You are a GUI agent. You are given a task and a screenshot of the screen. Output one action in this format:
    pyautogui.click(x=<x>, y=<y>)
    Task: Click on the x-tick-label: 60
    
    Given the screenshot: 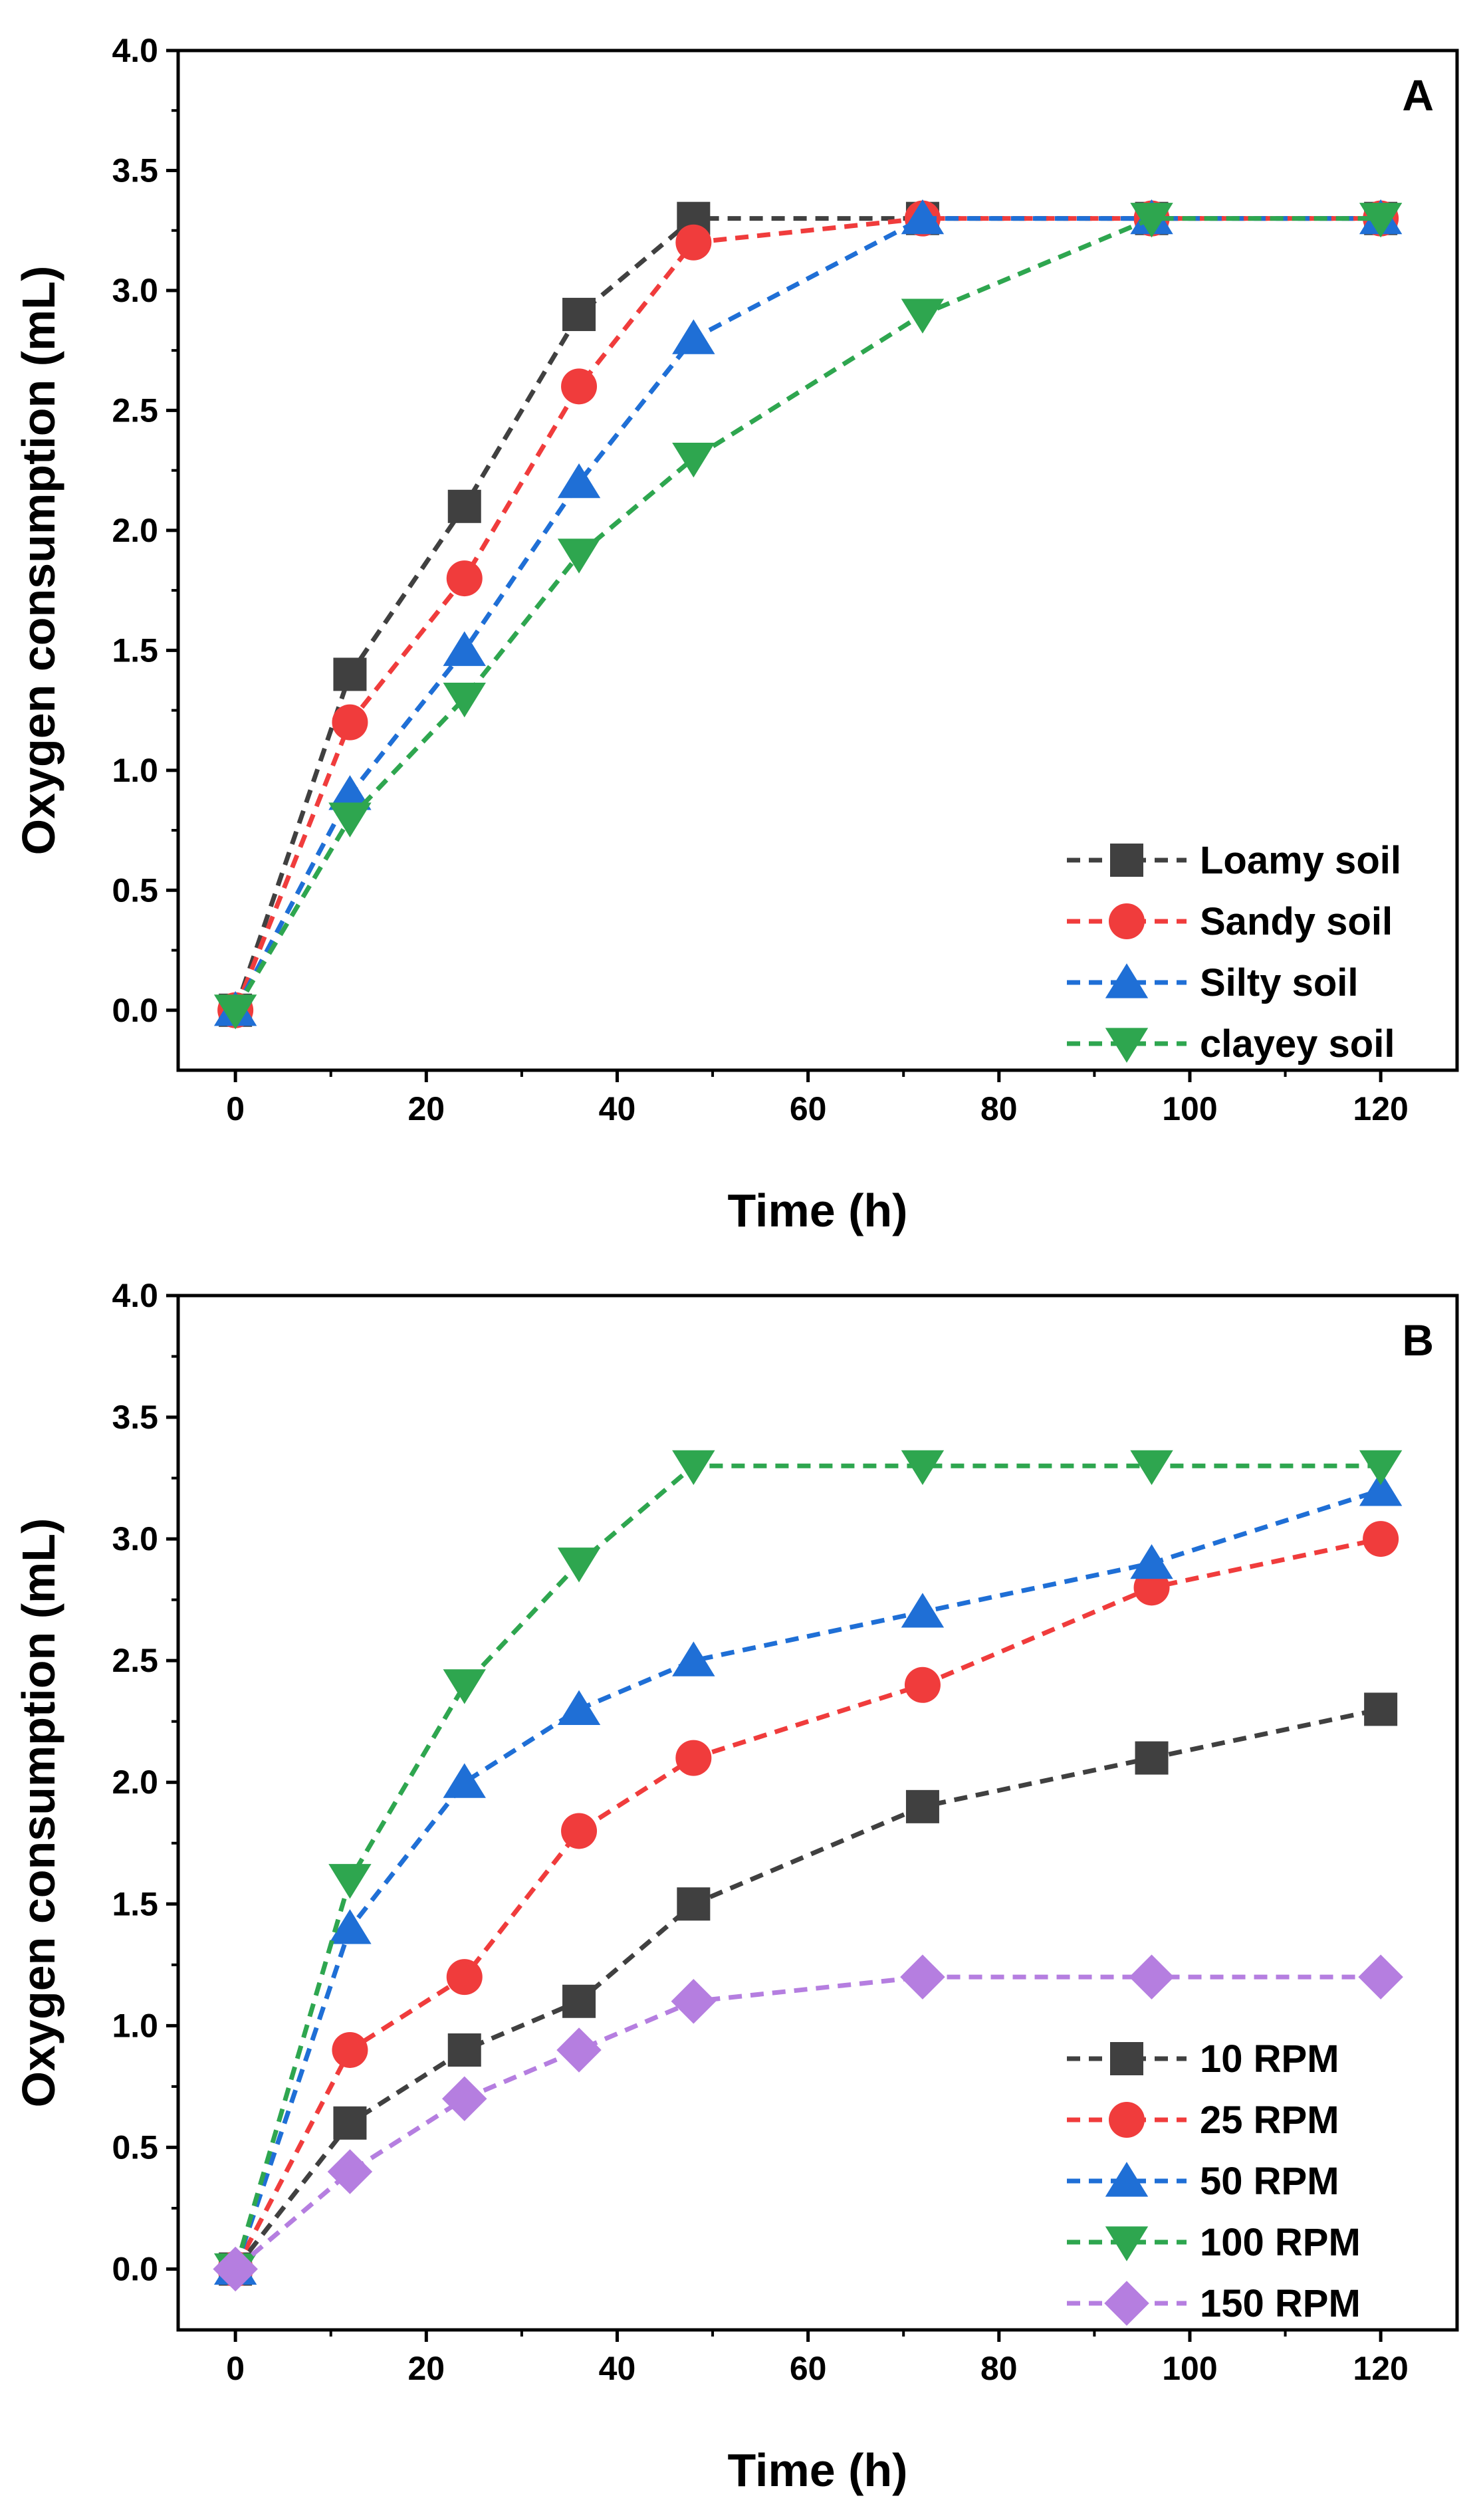 What is the action you would take?
    pyautogui.click(x=808, y=1109)
    